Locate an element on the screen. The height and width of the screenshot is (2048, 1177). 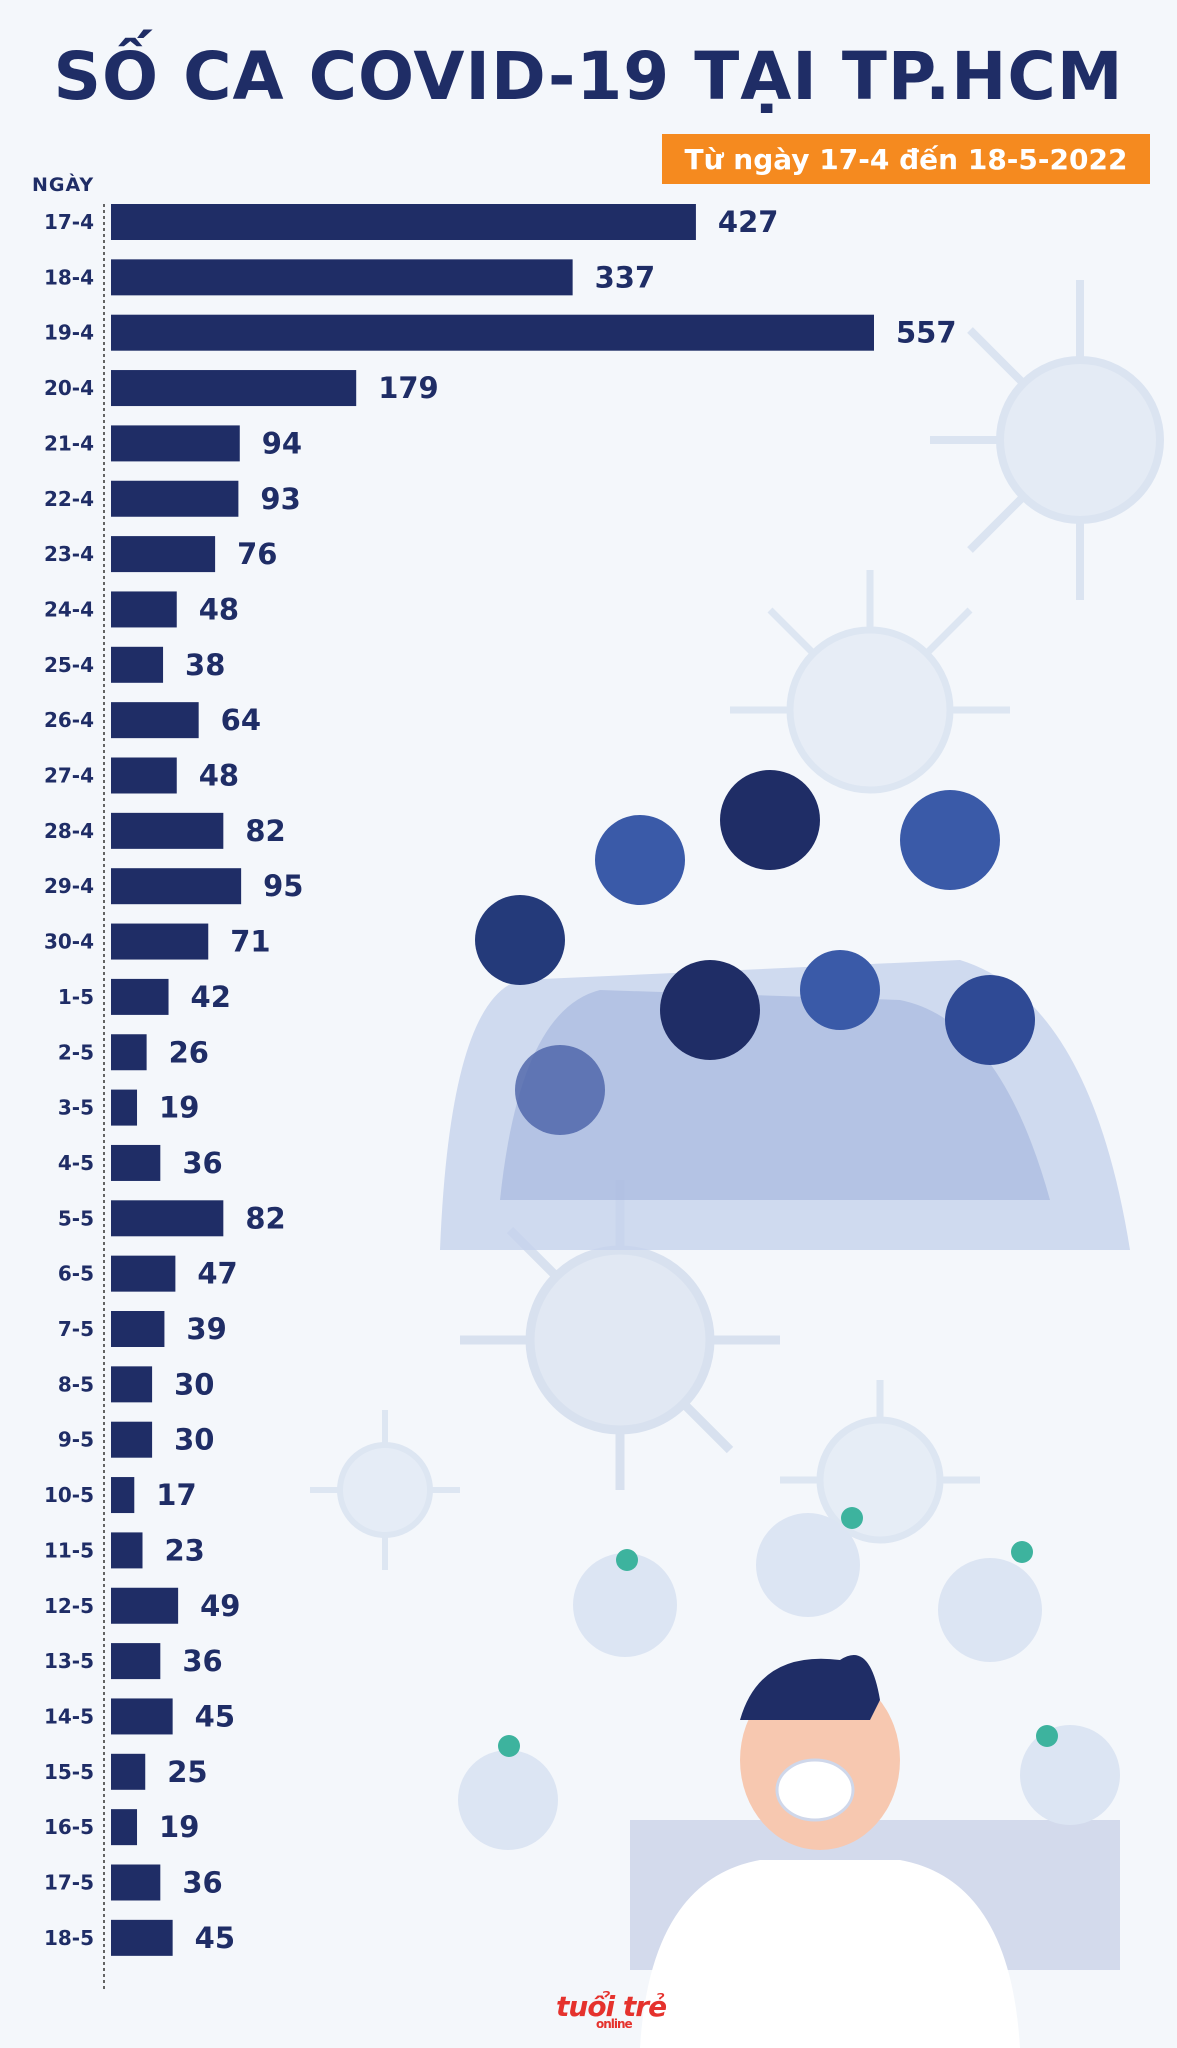
category-label: 6-5 is located at coordinates (76, 1274).